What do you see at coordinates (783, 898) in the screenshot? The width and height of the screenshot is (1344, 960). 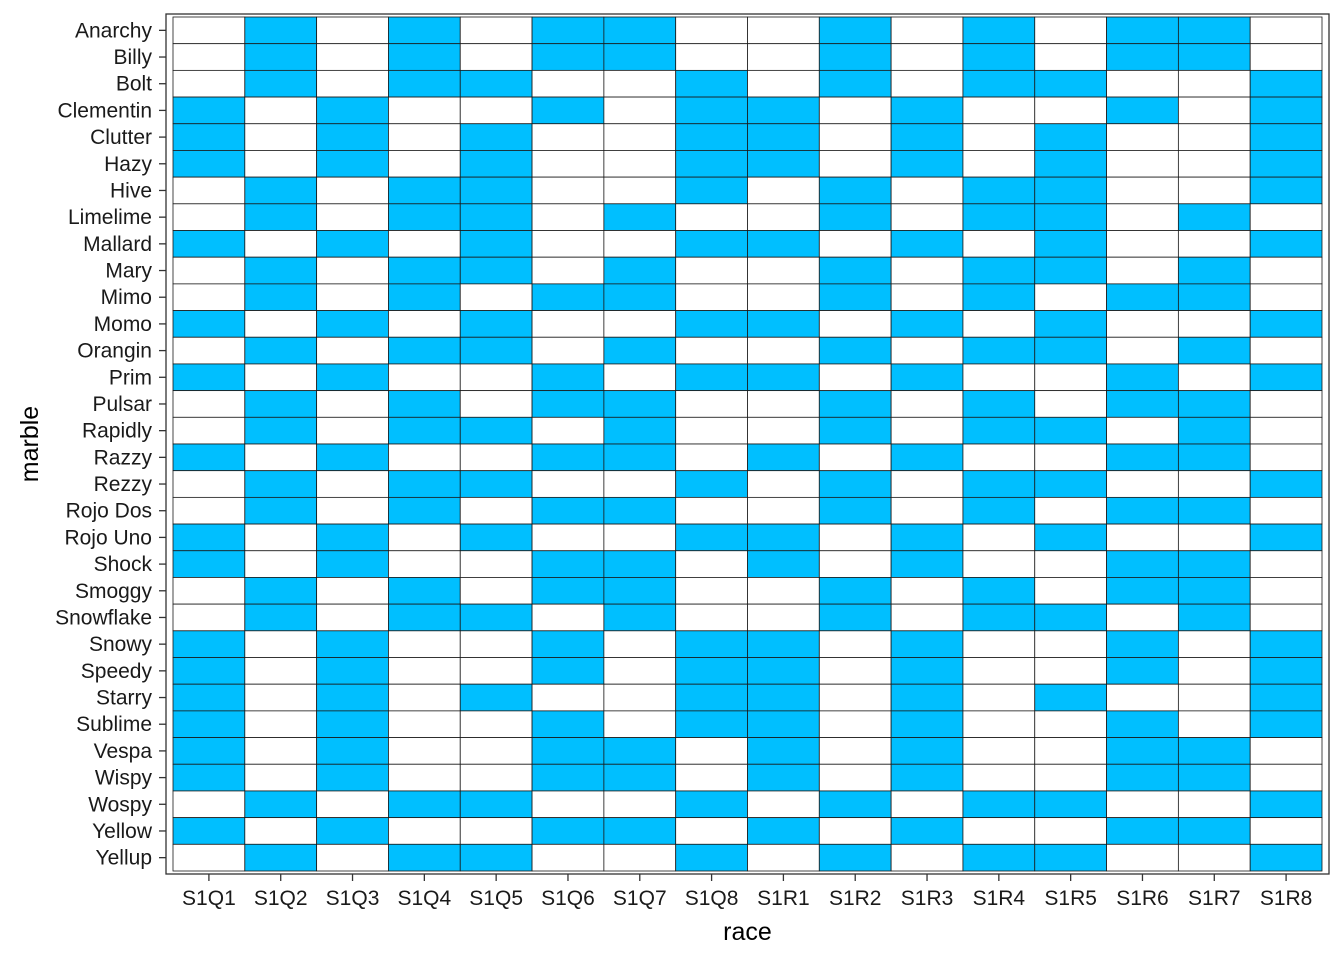 I see `x-tick-label: S1R1` at bounding box center [783, 898].